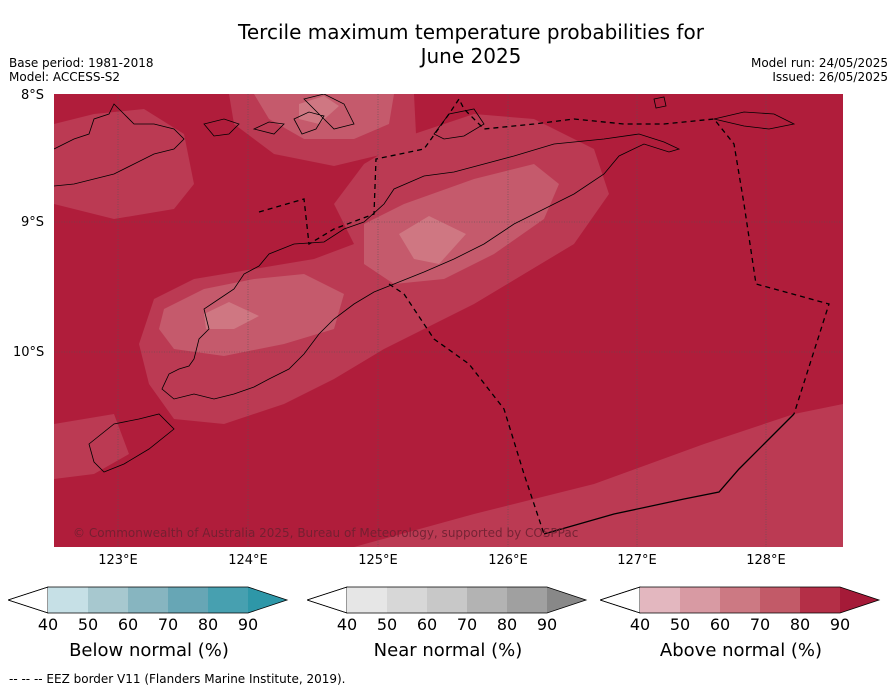 The height and width of the screenshot is (690, 896). What do you see at coordinates (168, 624) in the screenshot?
I see `cbar-below-tick: 70` at bounding box center [168, 624].